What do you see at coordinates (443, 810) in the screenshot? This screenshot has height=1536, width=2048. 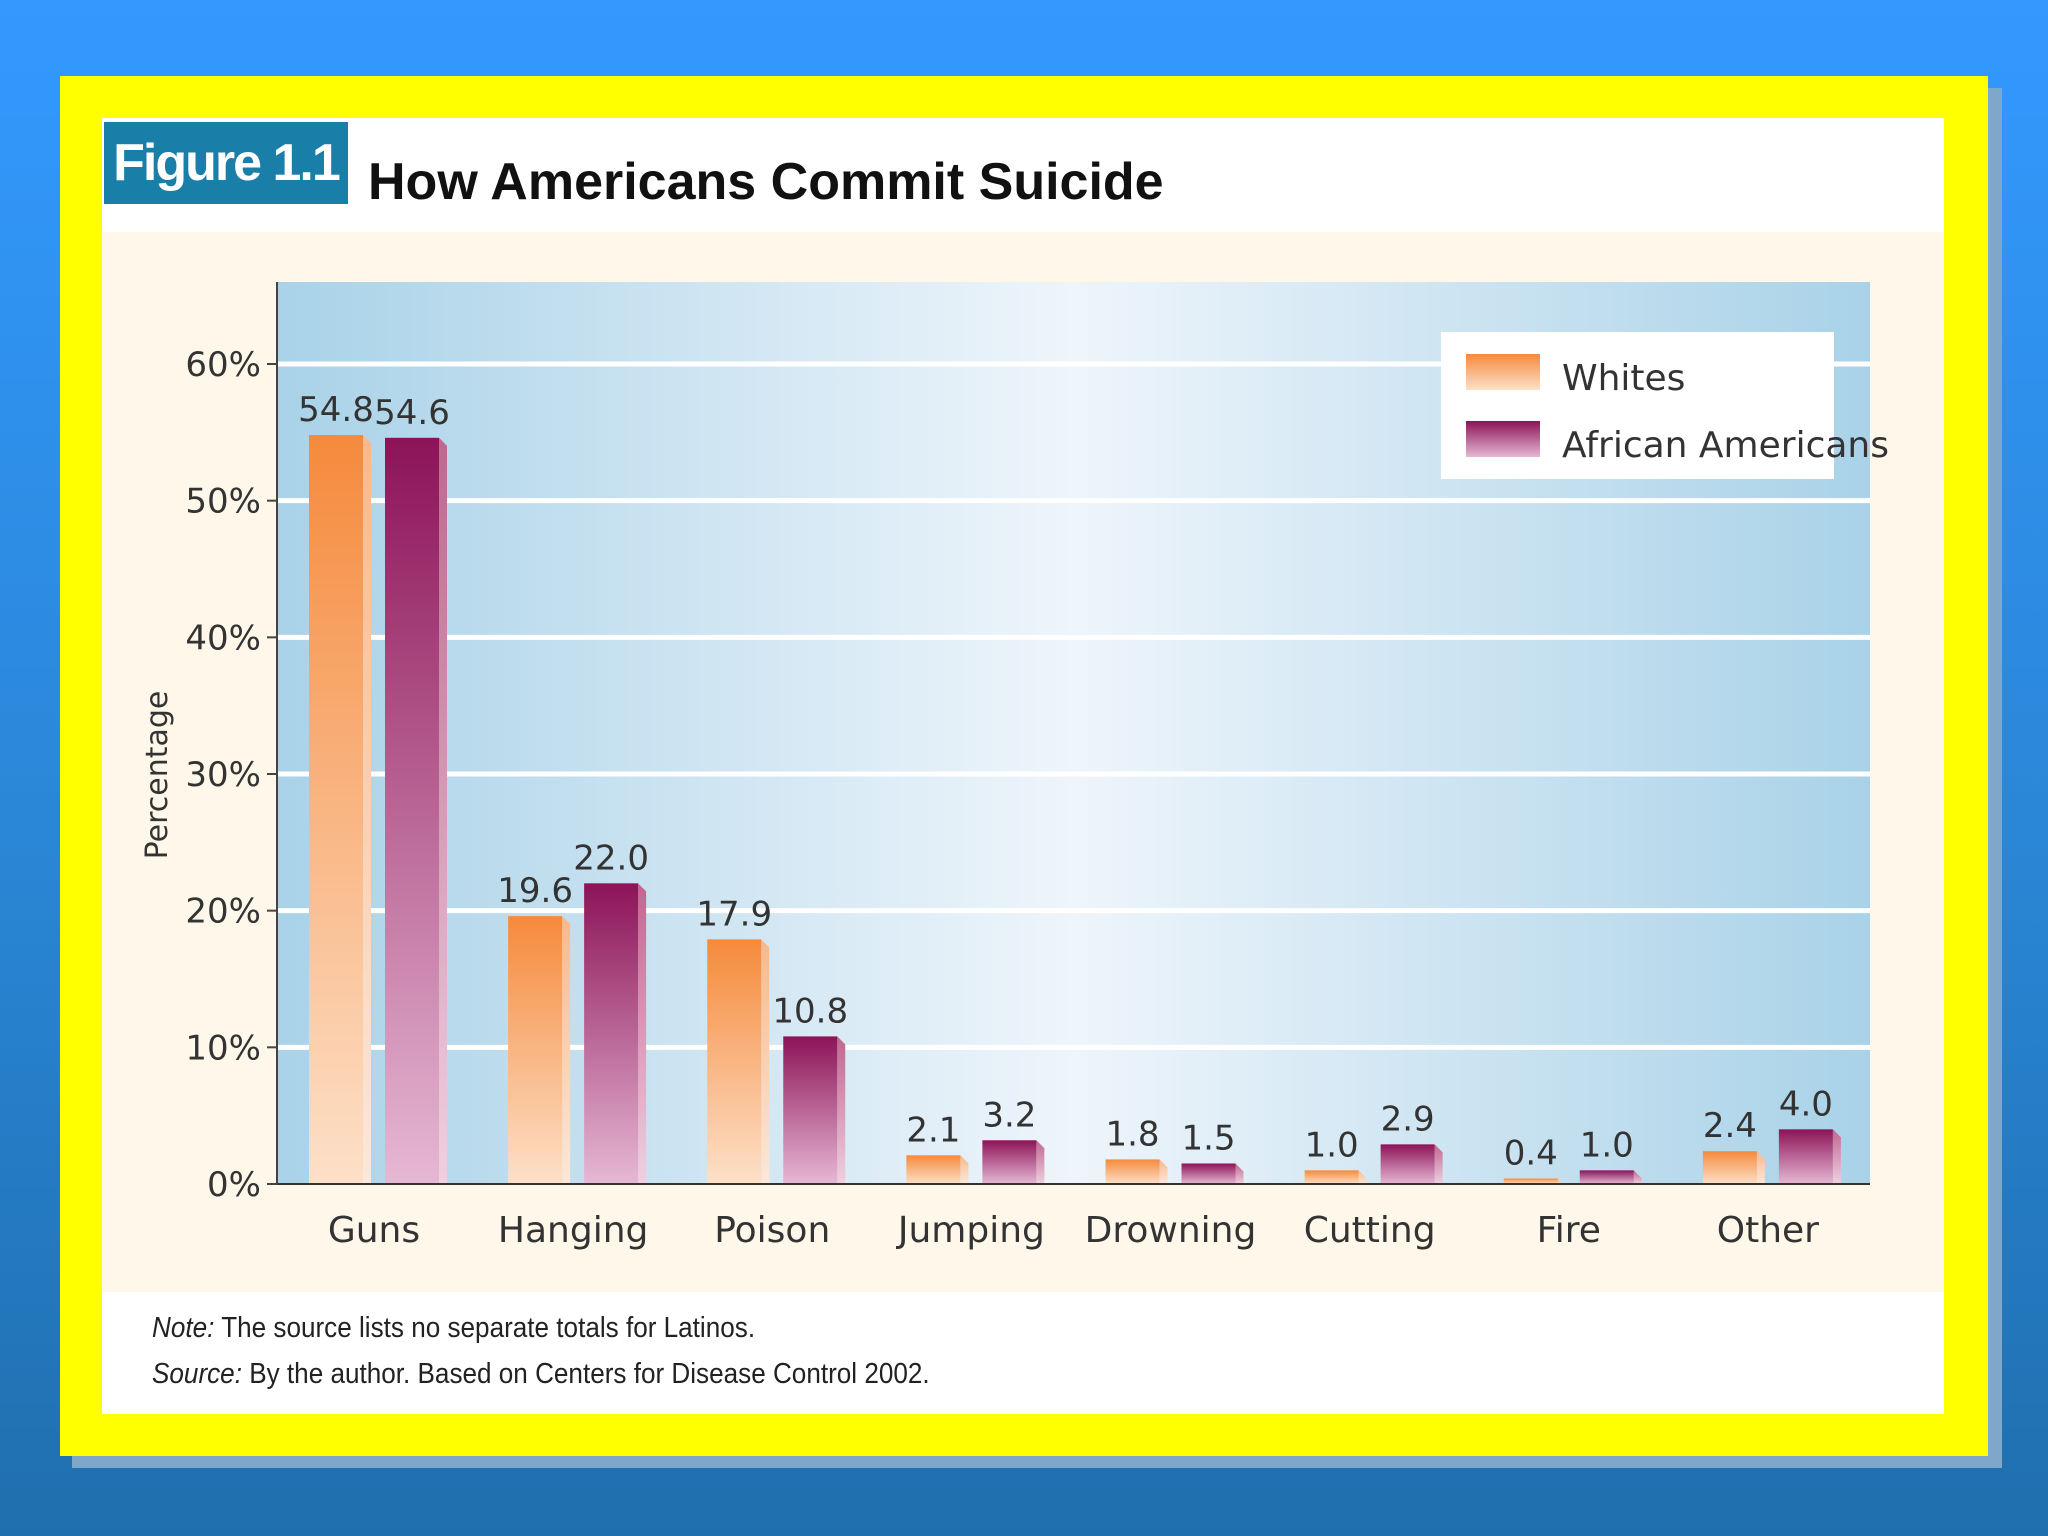 I see `bar-side-guns-african-americans` at bounding box center [443, 810].